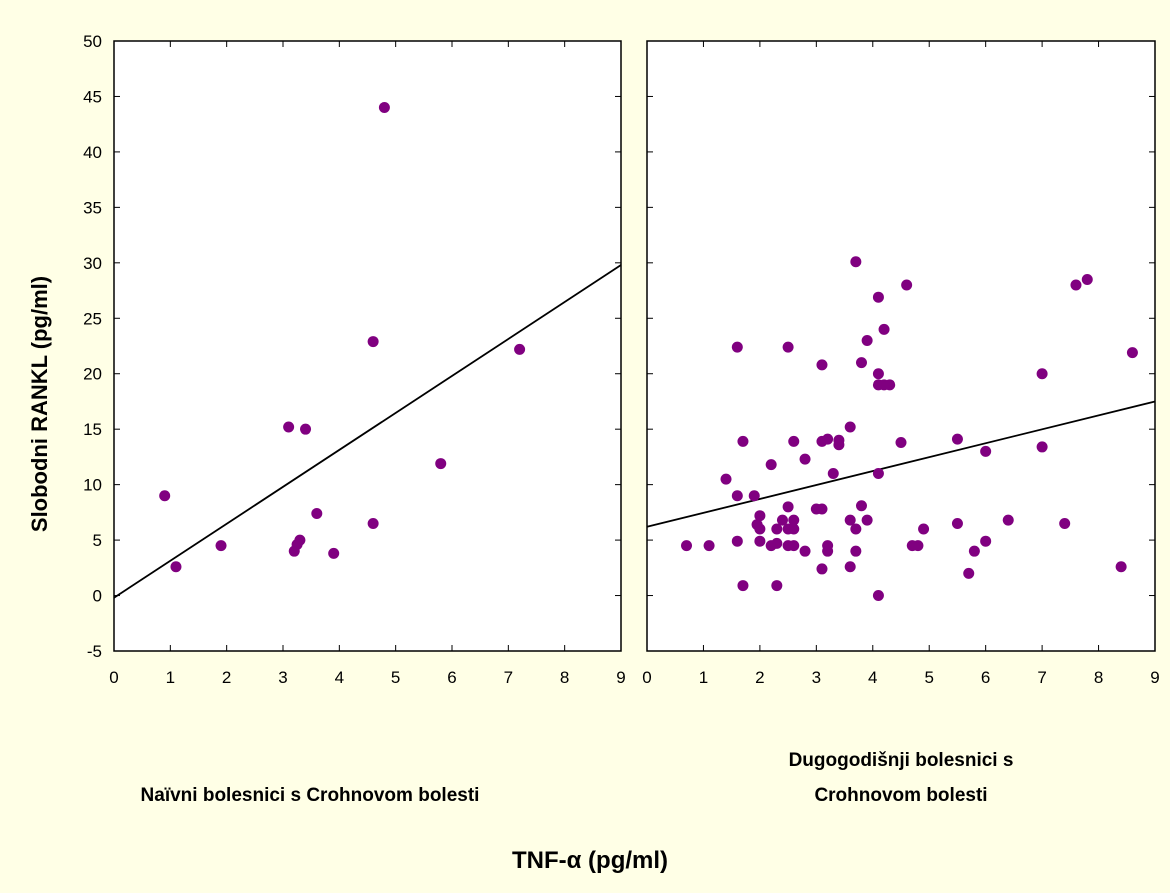  I want to click on y-tick-label: 45, so click(92, 96).